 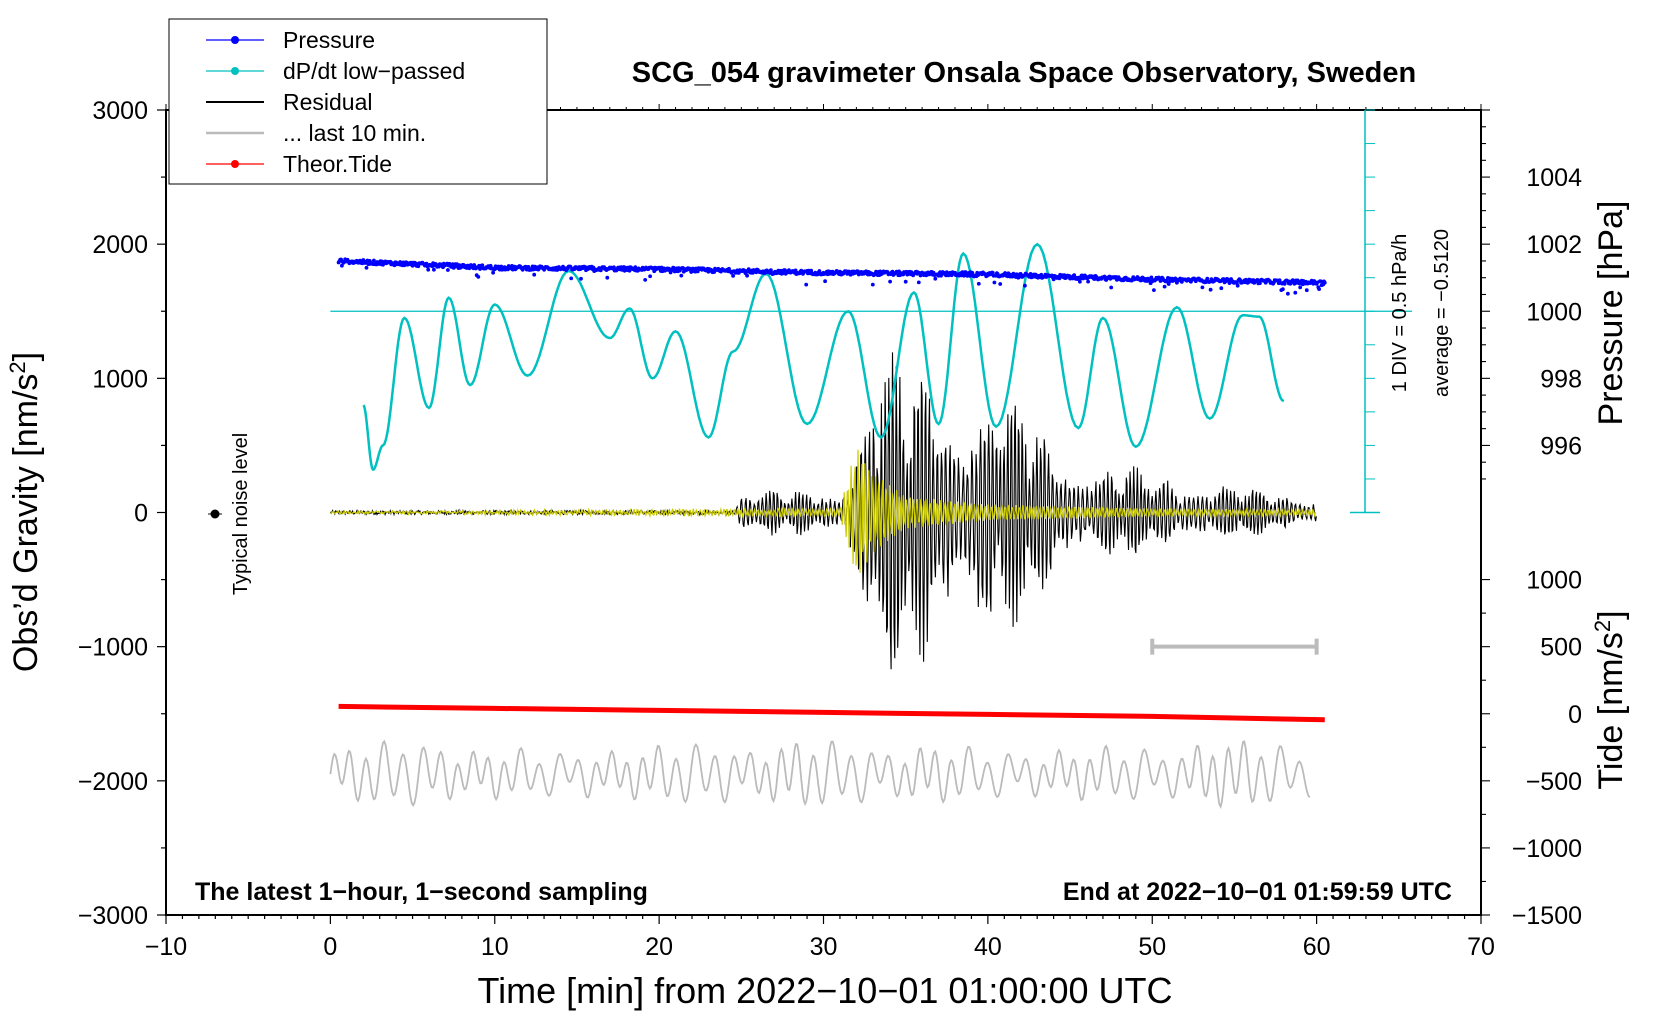 What do you see at coordinates (354, 133) in the screenshot?
I see `legend-label-last10: ... last 10 min.` at bounding box center [354, 133].